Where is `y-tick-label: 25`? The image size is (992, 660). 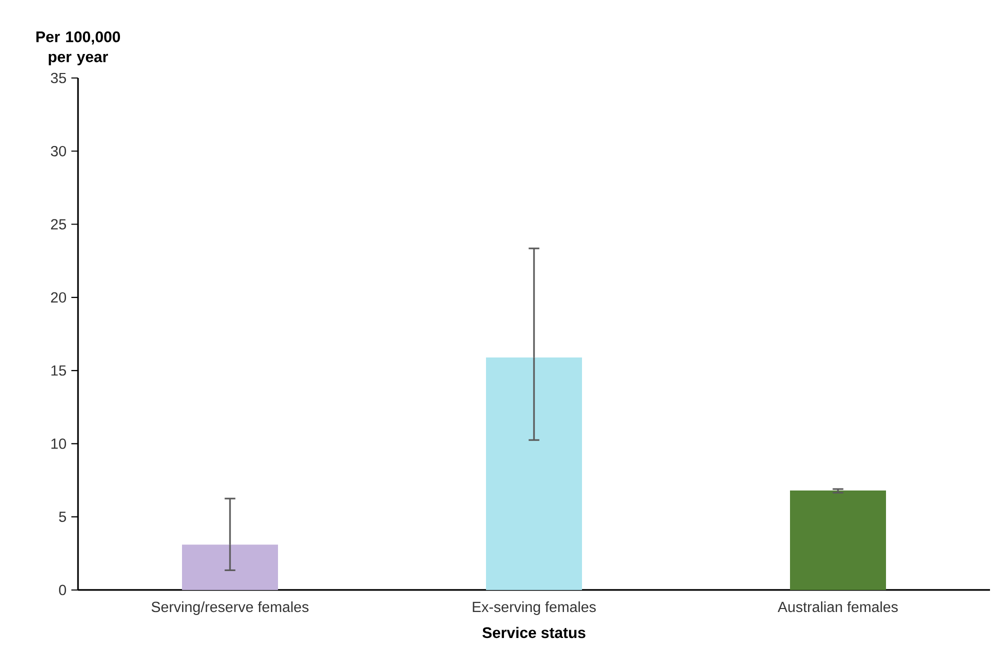
y-tick-label: 25 is located at coordinates (58, 224).